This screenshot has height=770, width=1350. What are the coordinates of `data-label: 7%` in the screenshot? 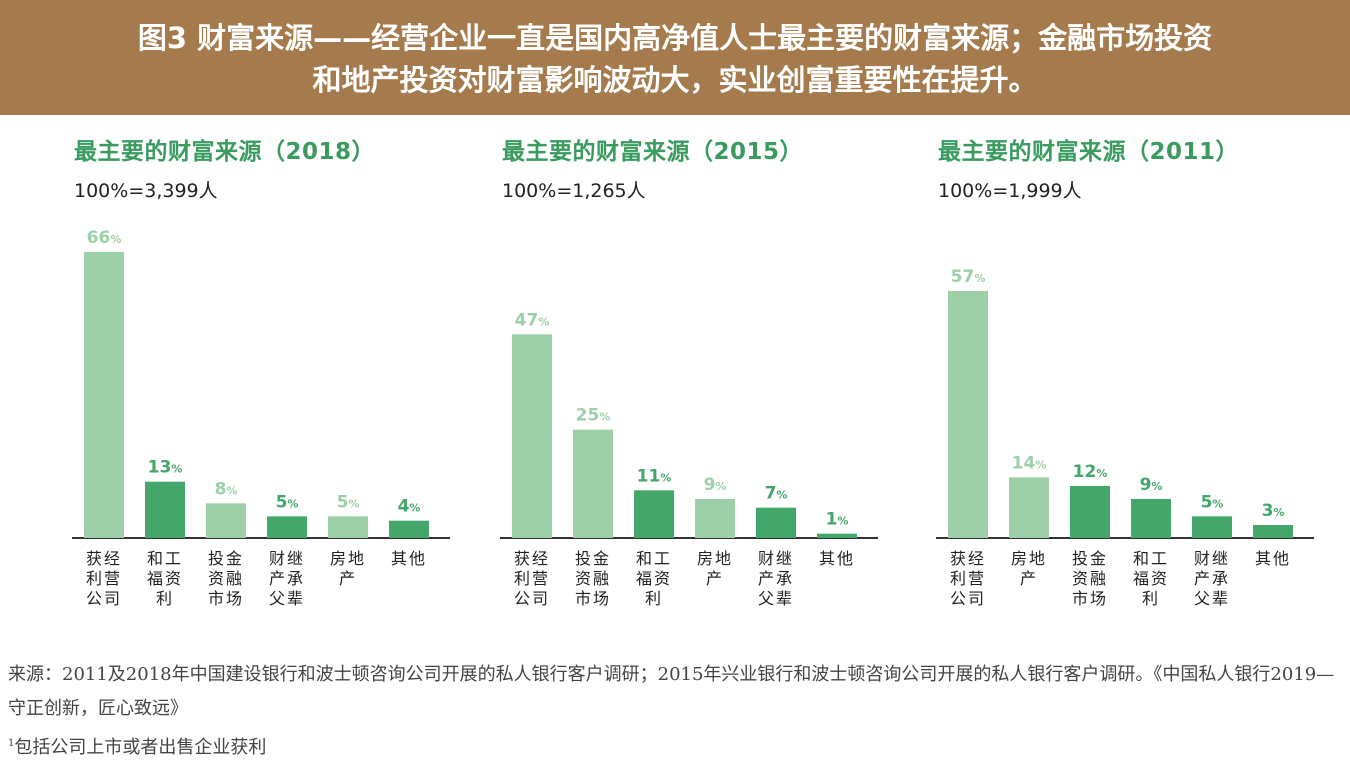 It's located at (776, 494).